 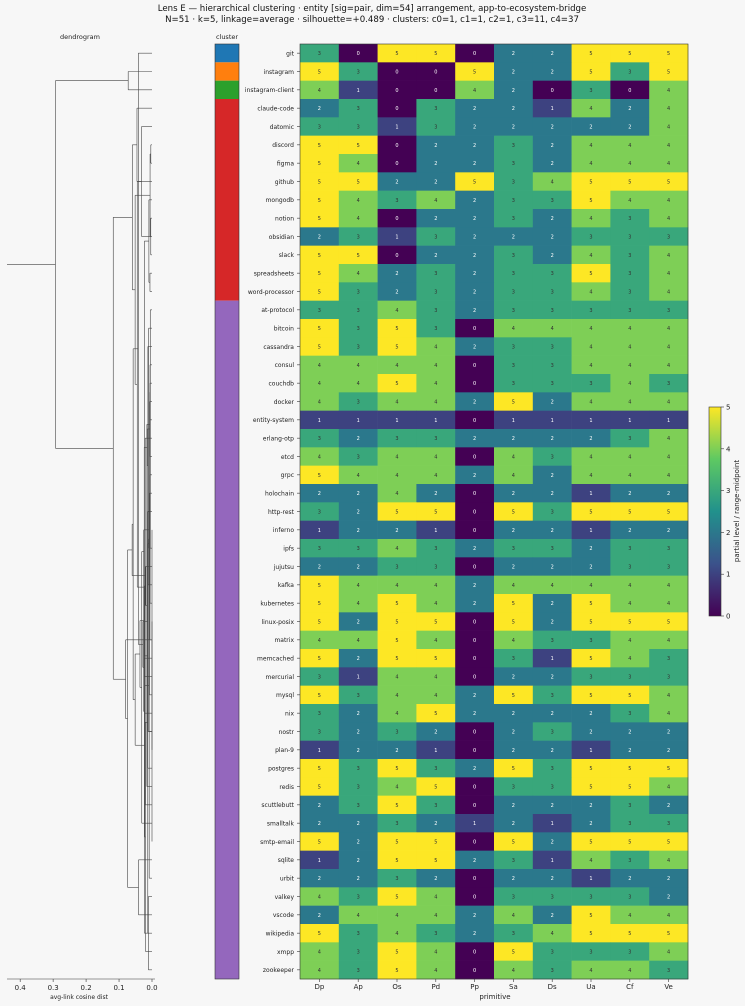 What do you see at coordinates (279, 493) in the screenshot?
I see `row-label: holochain` at bounding box center [279, 493].